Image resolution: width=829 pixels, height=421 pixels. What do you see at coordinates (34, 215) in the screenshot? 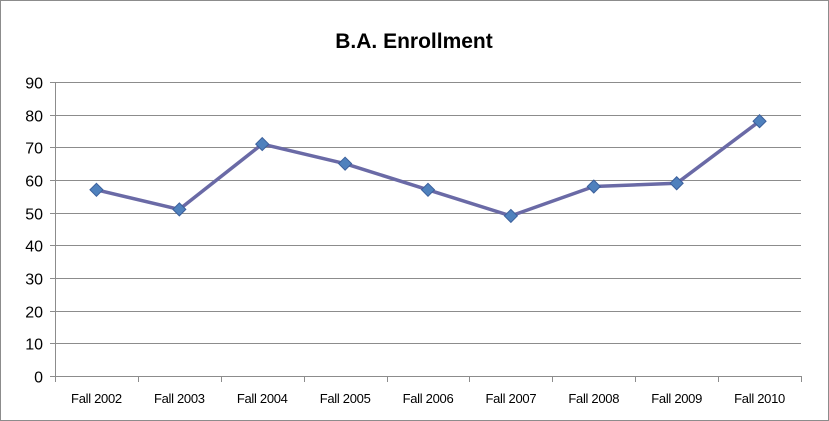
I see `y-tick-label: 50` at bounding box center [34, 215].